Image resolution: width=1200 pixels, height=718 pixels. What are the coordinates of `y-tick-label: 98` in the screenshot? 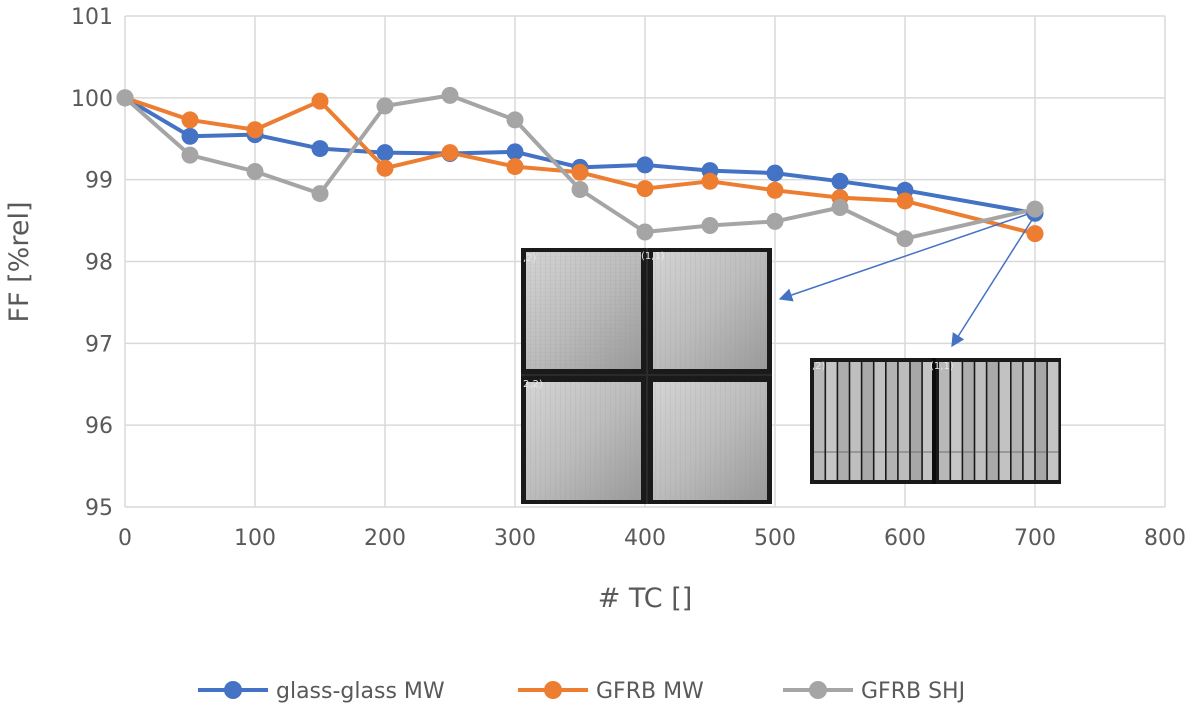 It's located at (99, 263).